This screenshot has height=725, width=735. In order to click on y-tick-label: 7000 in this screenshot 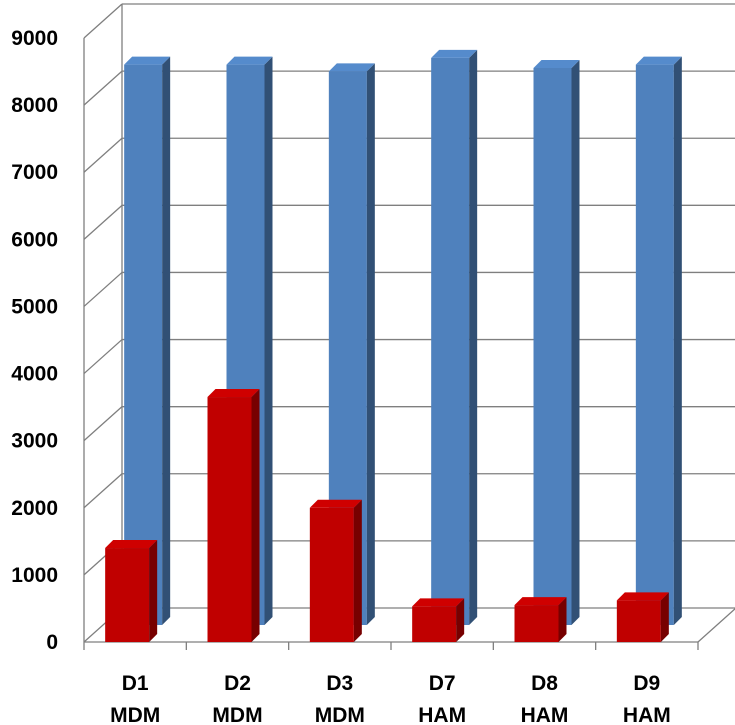, I will do `click(34, 172)`.